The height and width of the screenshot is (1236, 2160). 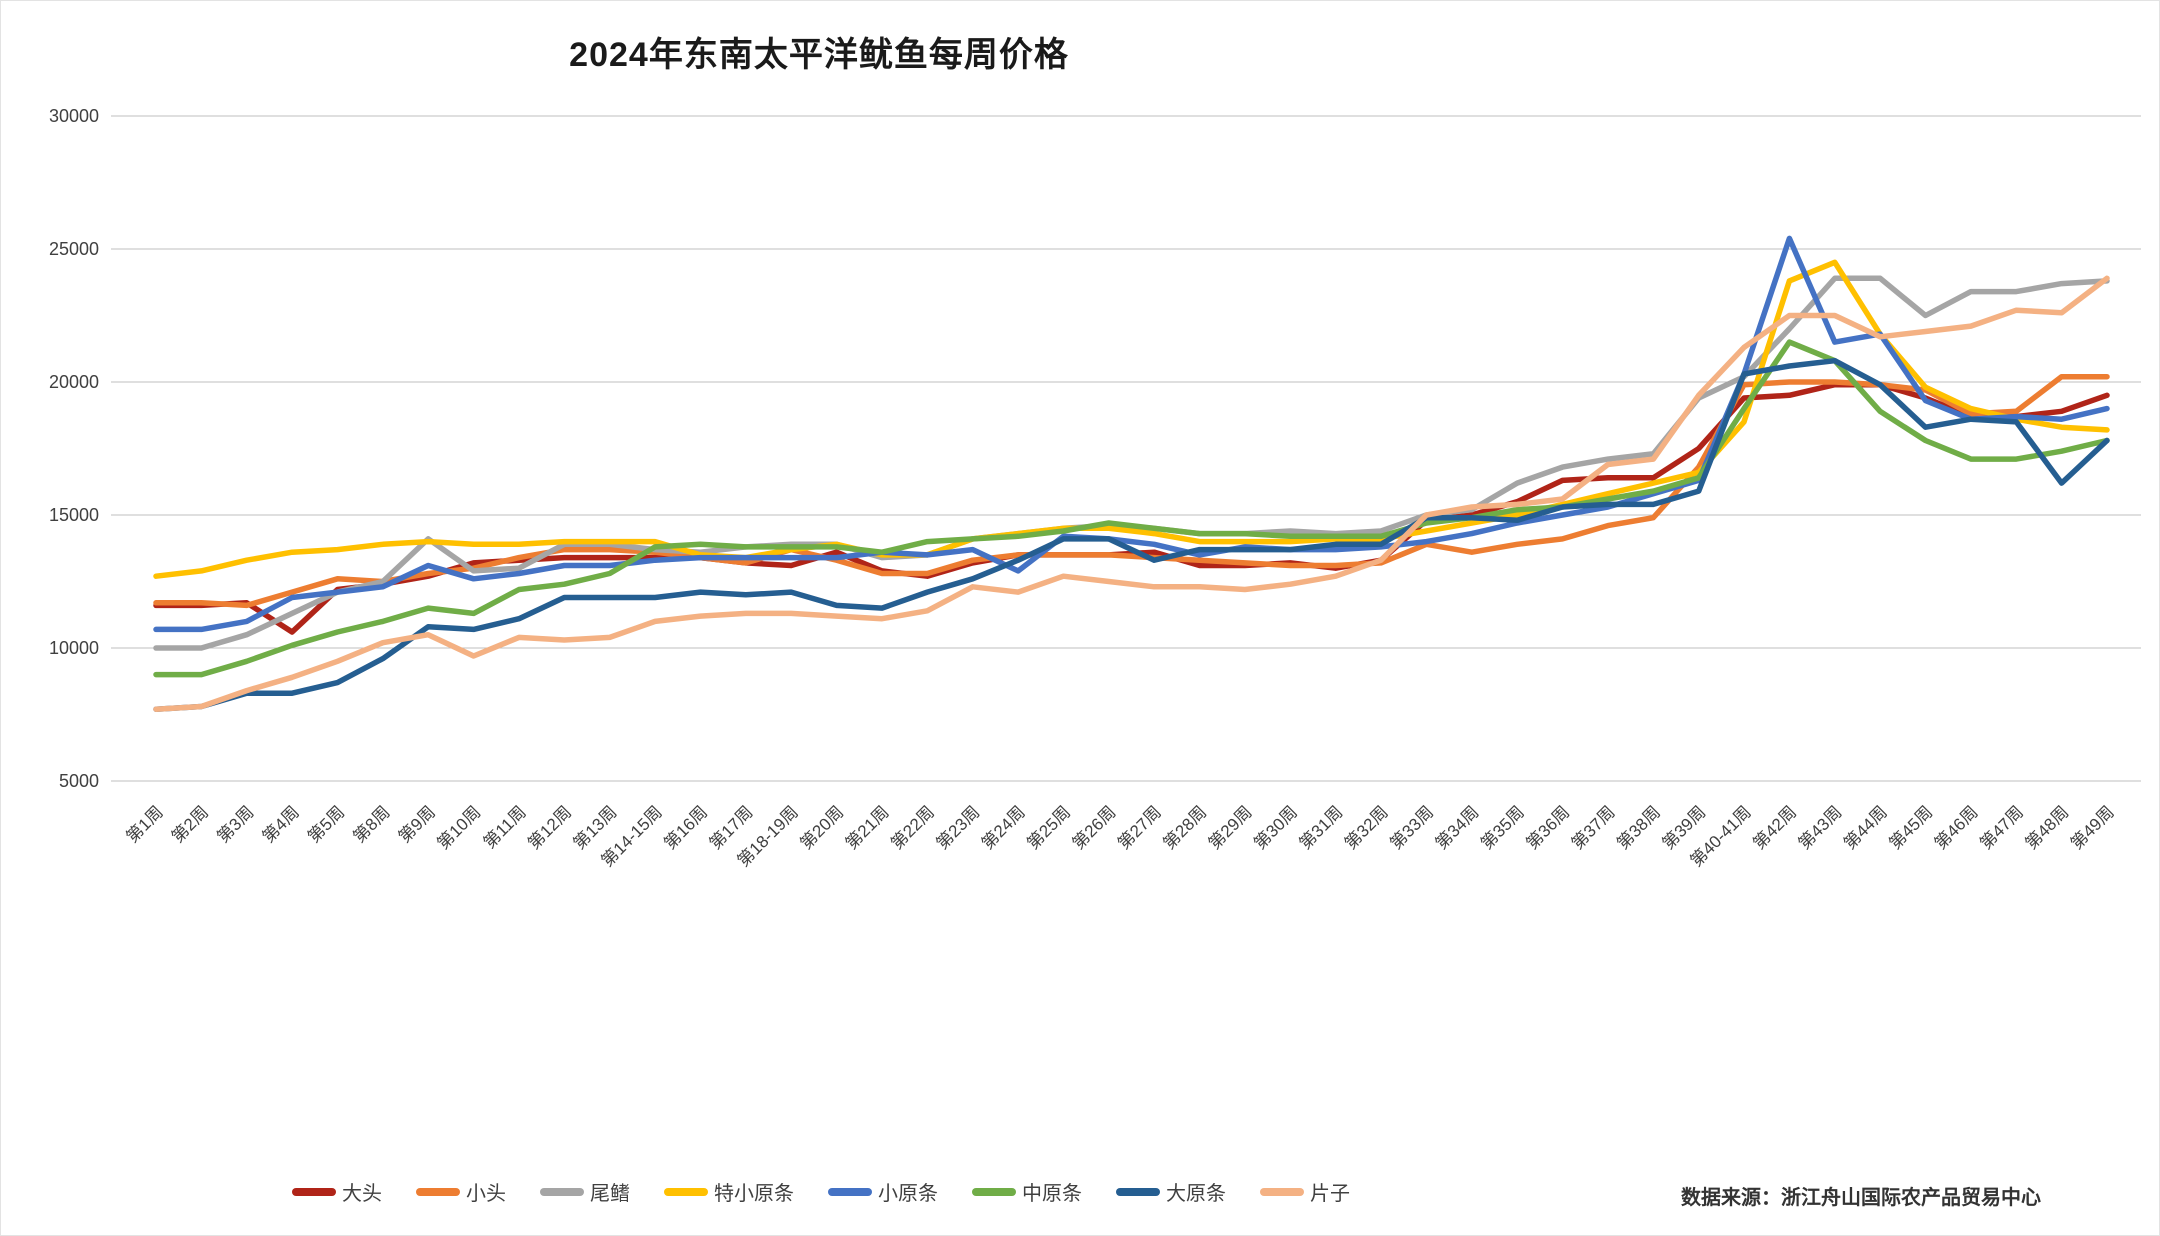 What do you see at coordinates (74, 116) in the screenshot?
I see `y-axis-tick-label: 30000` at bounding box center [74, 116].